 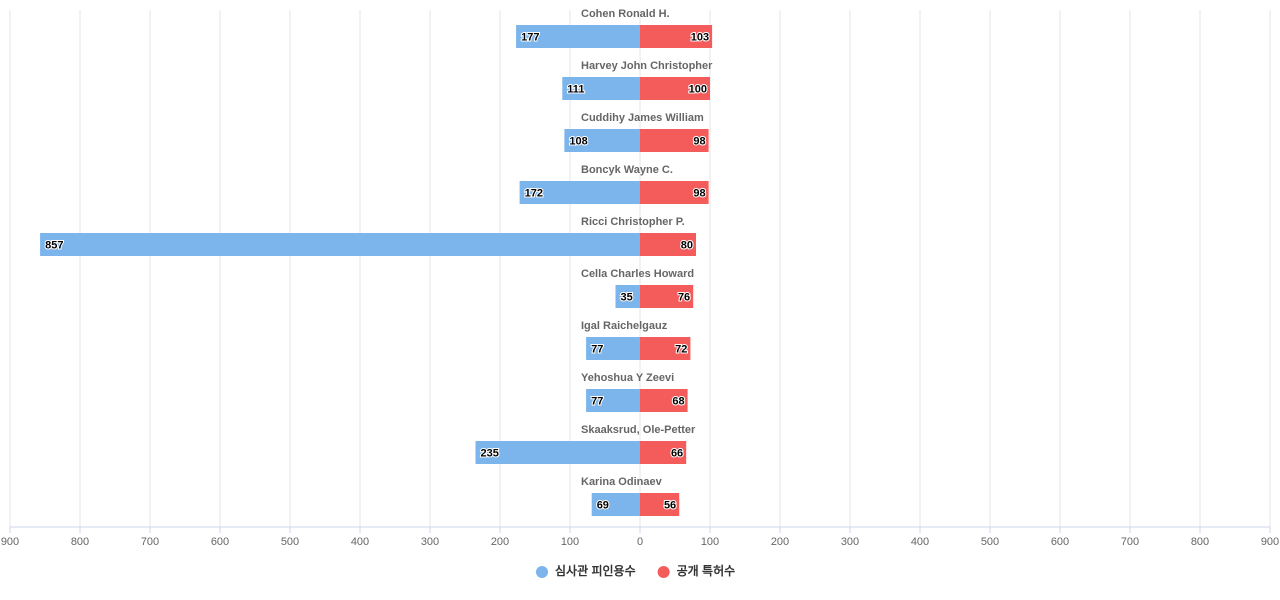 What do you see at coordinates (603, 505) in the screenshot?
I see `data-label: 69` at bounding box center [603, 505].